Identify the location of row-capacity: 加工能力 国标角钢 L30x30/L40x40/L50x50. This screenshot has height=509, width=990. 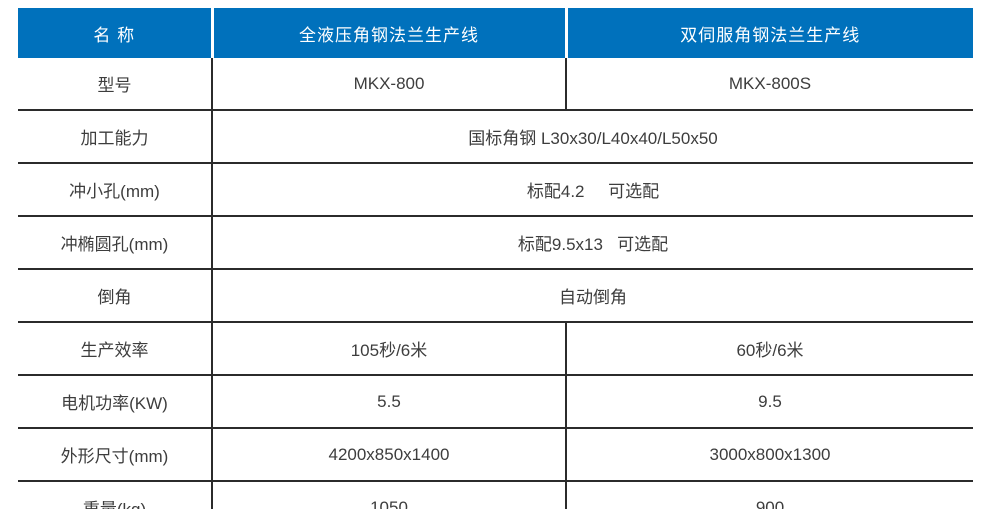
(495, 137).